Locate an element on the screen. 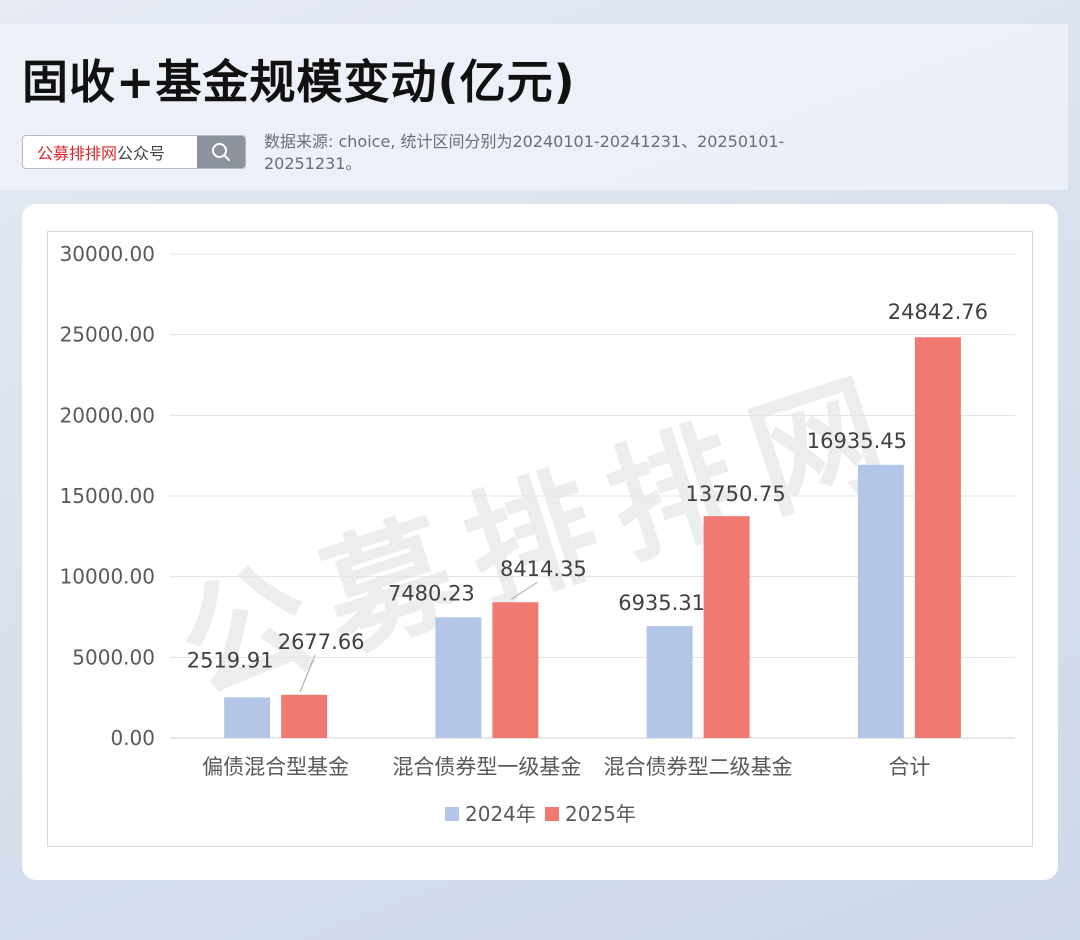  y-tick-label: 20000.00 is located at coordinates (107, 415).